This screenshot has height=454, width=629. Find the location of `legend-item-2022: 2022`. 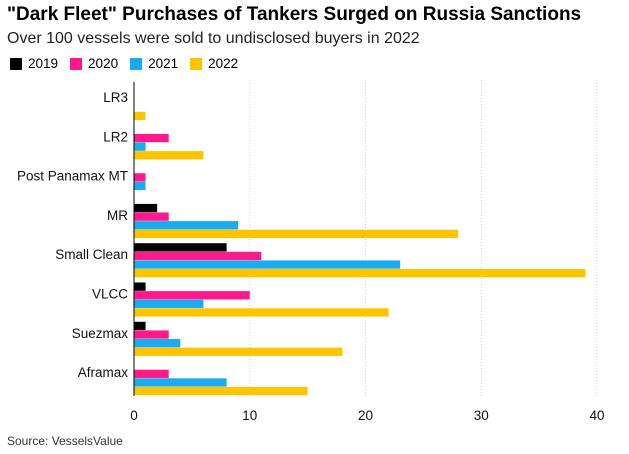

legend-item-2022: 2022 is located at coordinates (214, 63).